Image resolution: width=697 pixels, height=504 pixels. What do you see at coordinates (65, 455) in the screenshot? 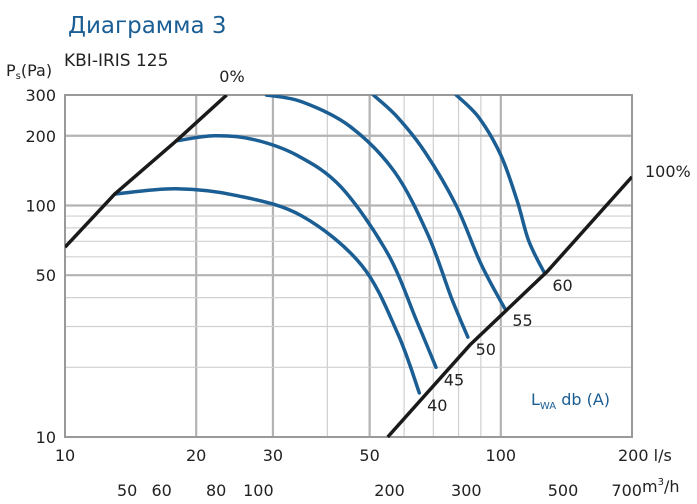
I see `x-tick-label: 10` at bounding box center [65, 455].